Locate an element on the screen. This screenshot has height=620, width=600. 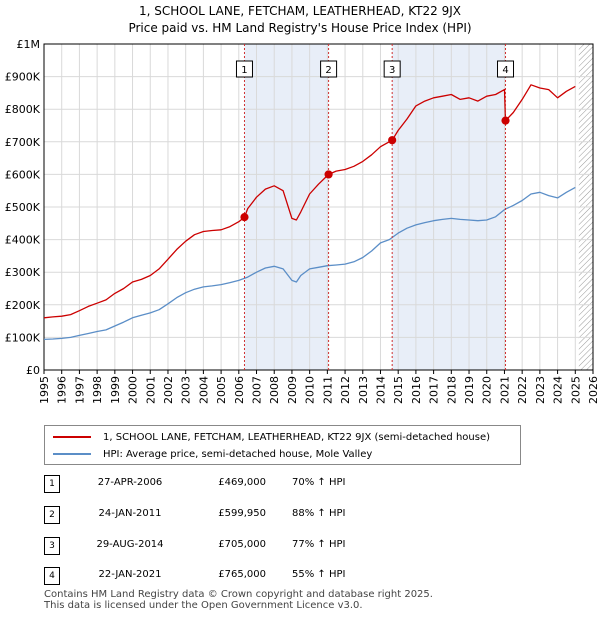
x-tick-label: 2024 is located at coordinates (558, 390).